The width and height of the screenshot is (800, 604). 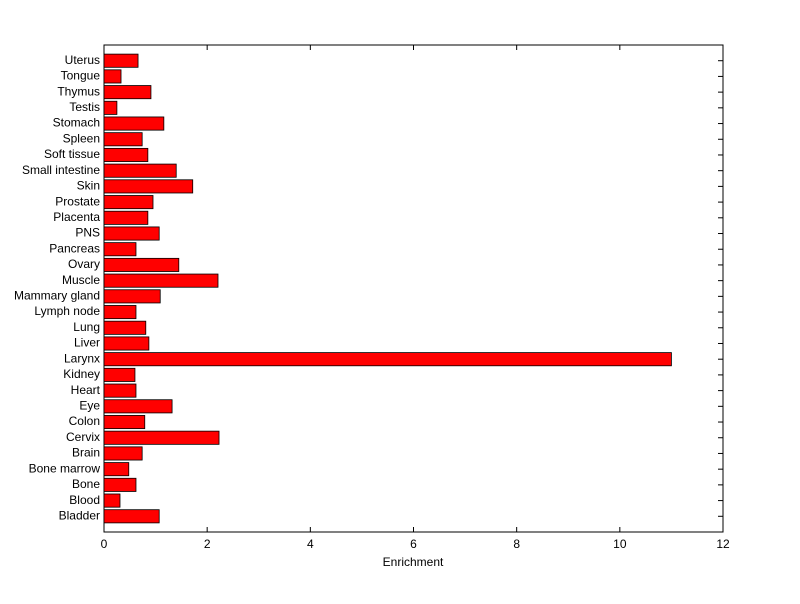 What do you see at coordinates (310, 544) in the screenshot?
I see `x-tick-label: 4` at bounding box center [310, 544].